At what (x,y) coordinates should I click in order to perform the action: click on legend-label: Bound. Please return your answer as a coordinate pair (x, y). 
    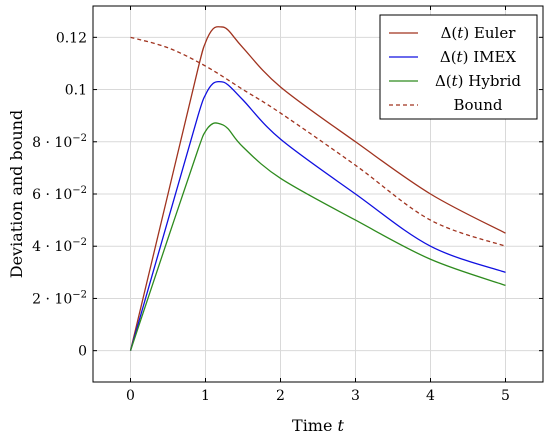
    Looking at the image, I should click on (478, 105).